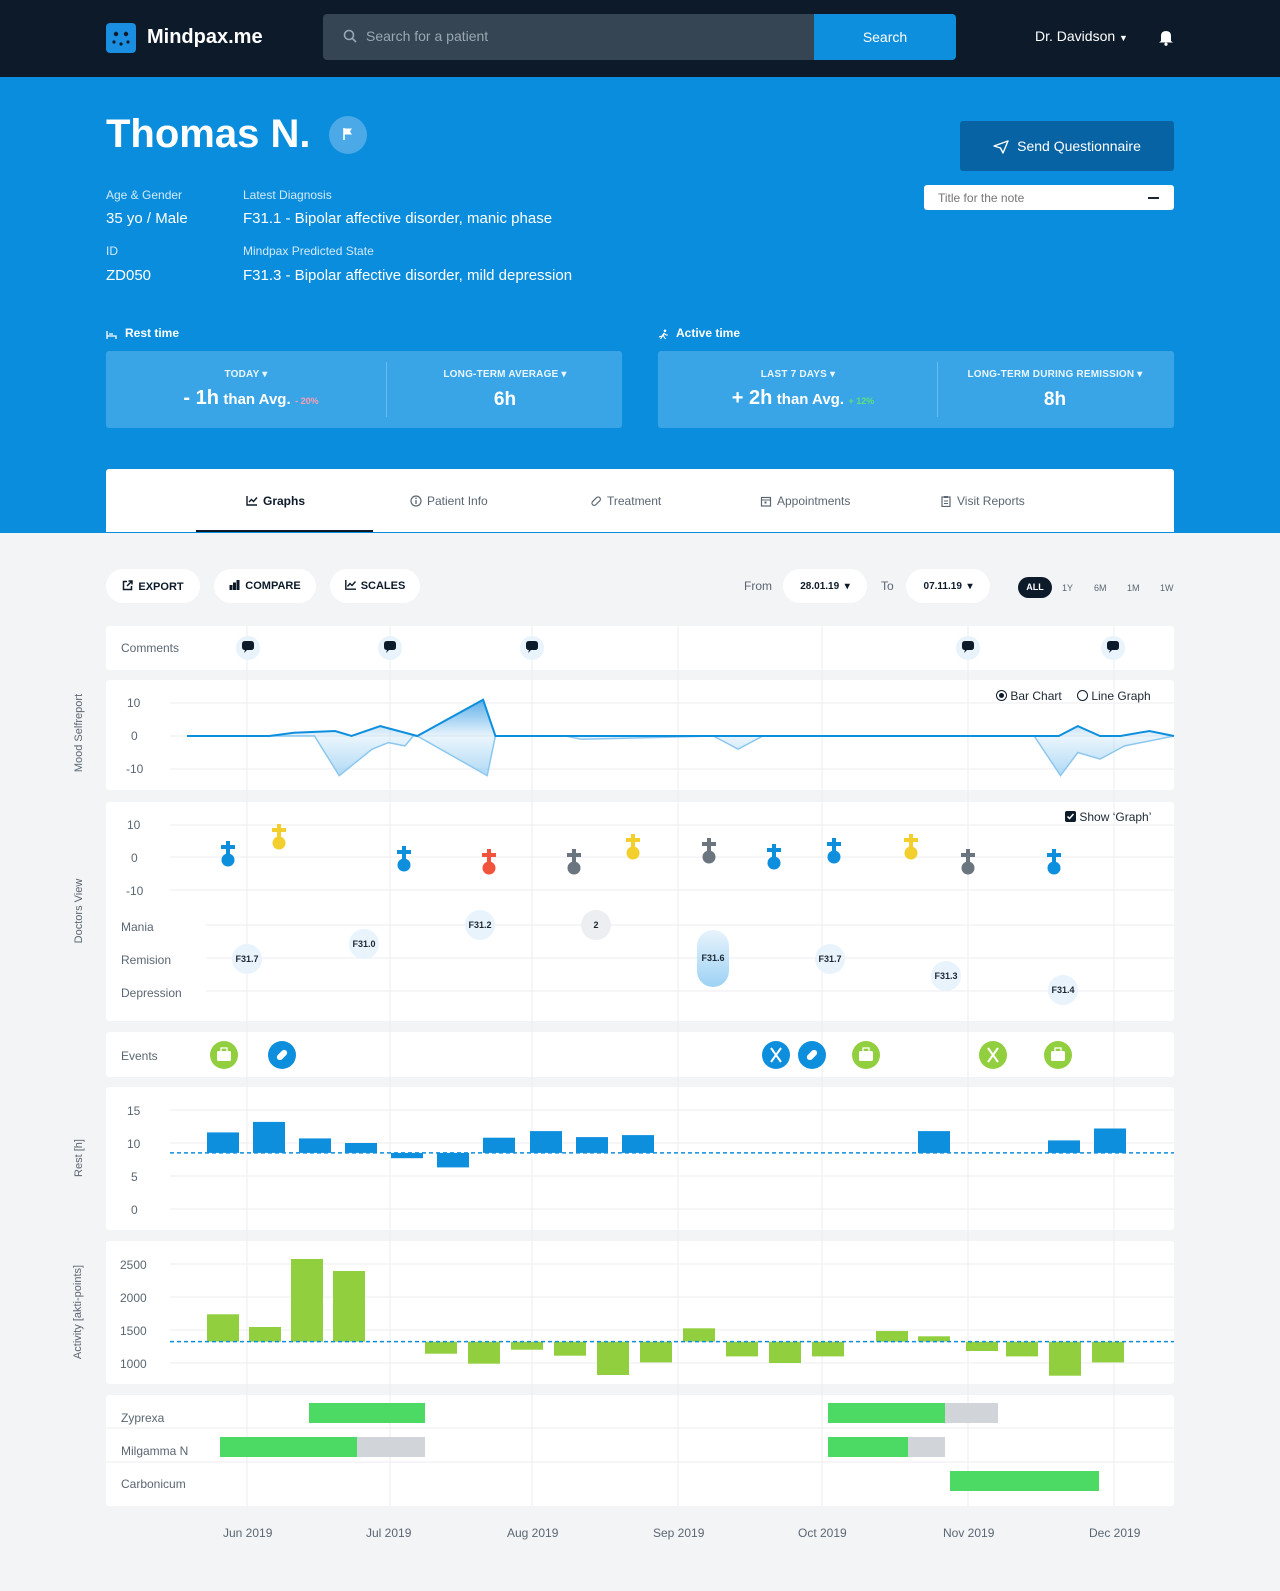 The width and height of the screenshot is (1280, 1591). What do you see at coordinates (1100, 588) in the screenshot?
I see `range-6m: 6M` at bounding box center [1100, 588].